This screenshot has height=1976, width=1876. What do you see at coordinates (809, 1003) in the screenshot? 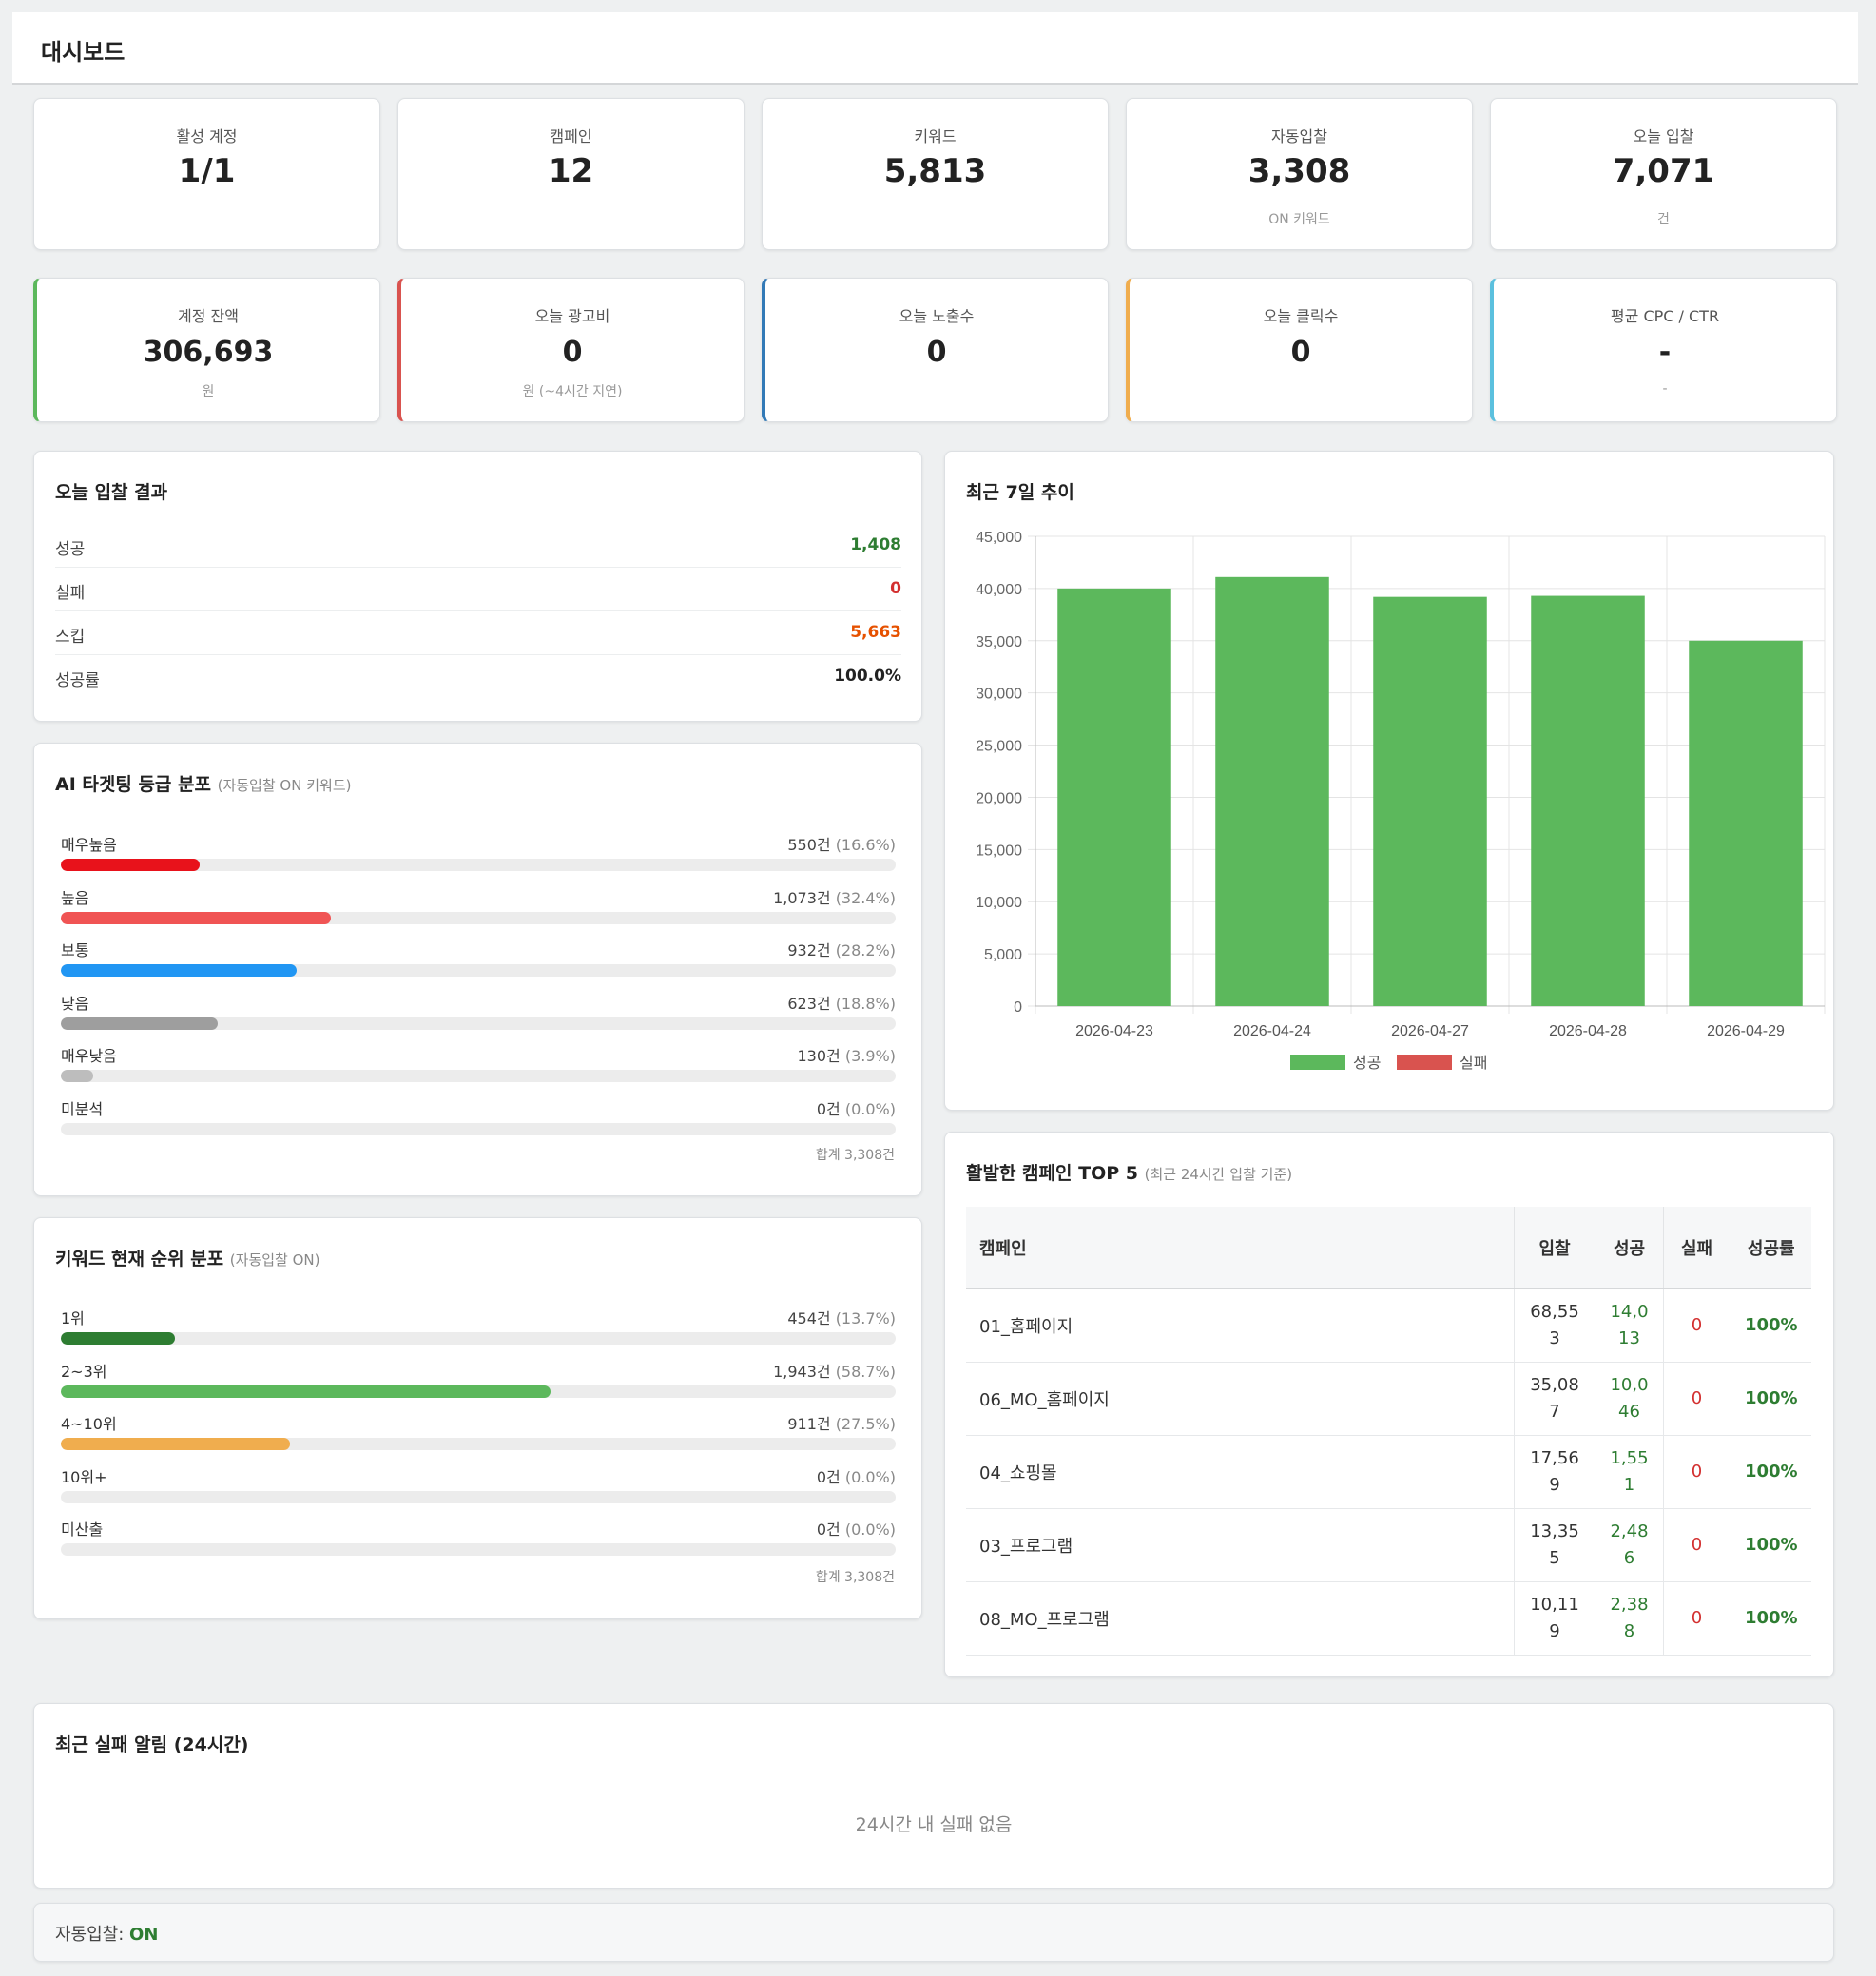
I see `distribution-count: 623건` at bounding box center [809, 1003].